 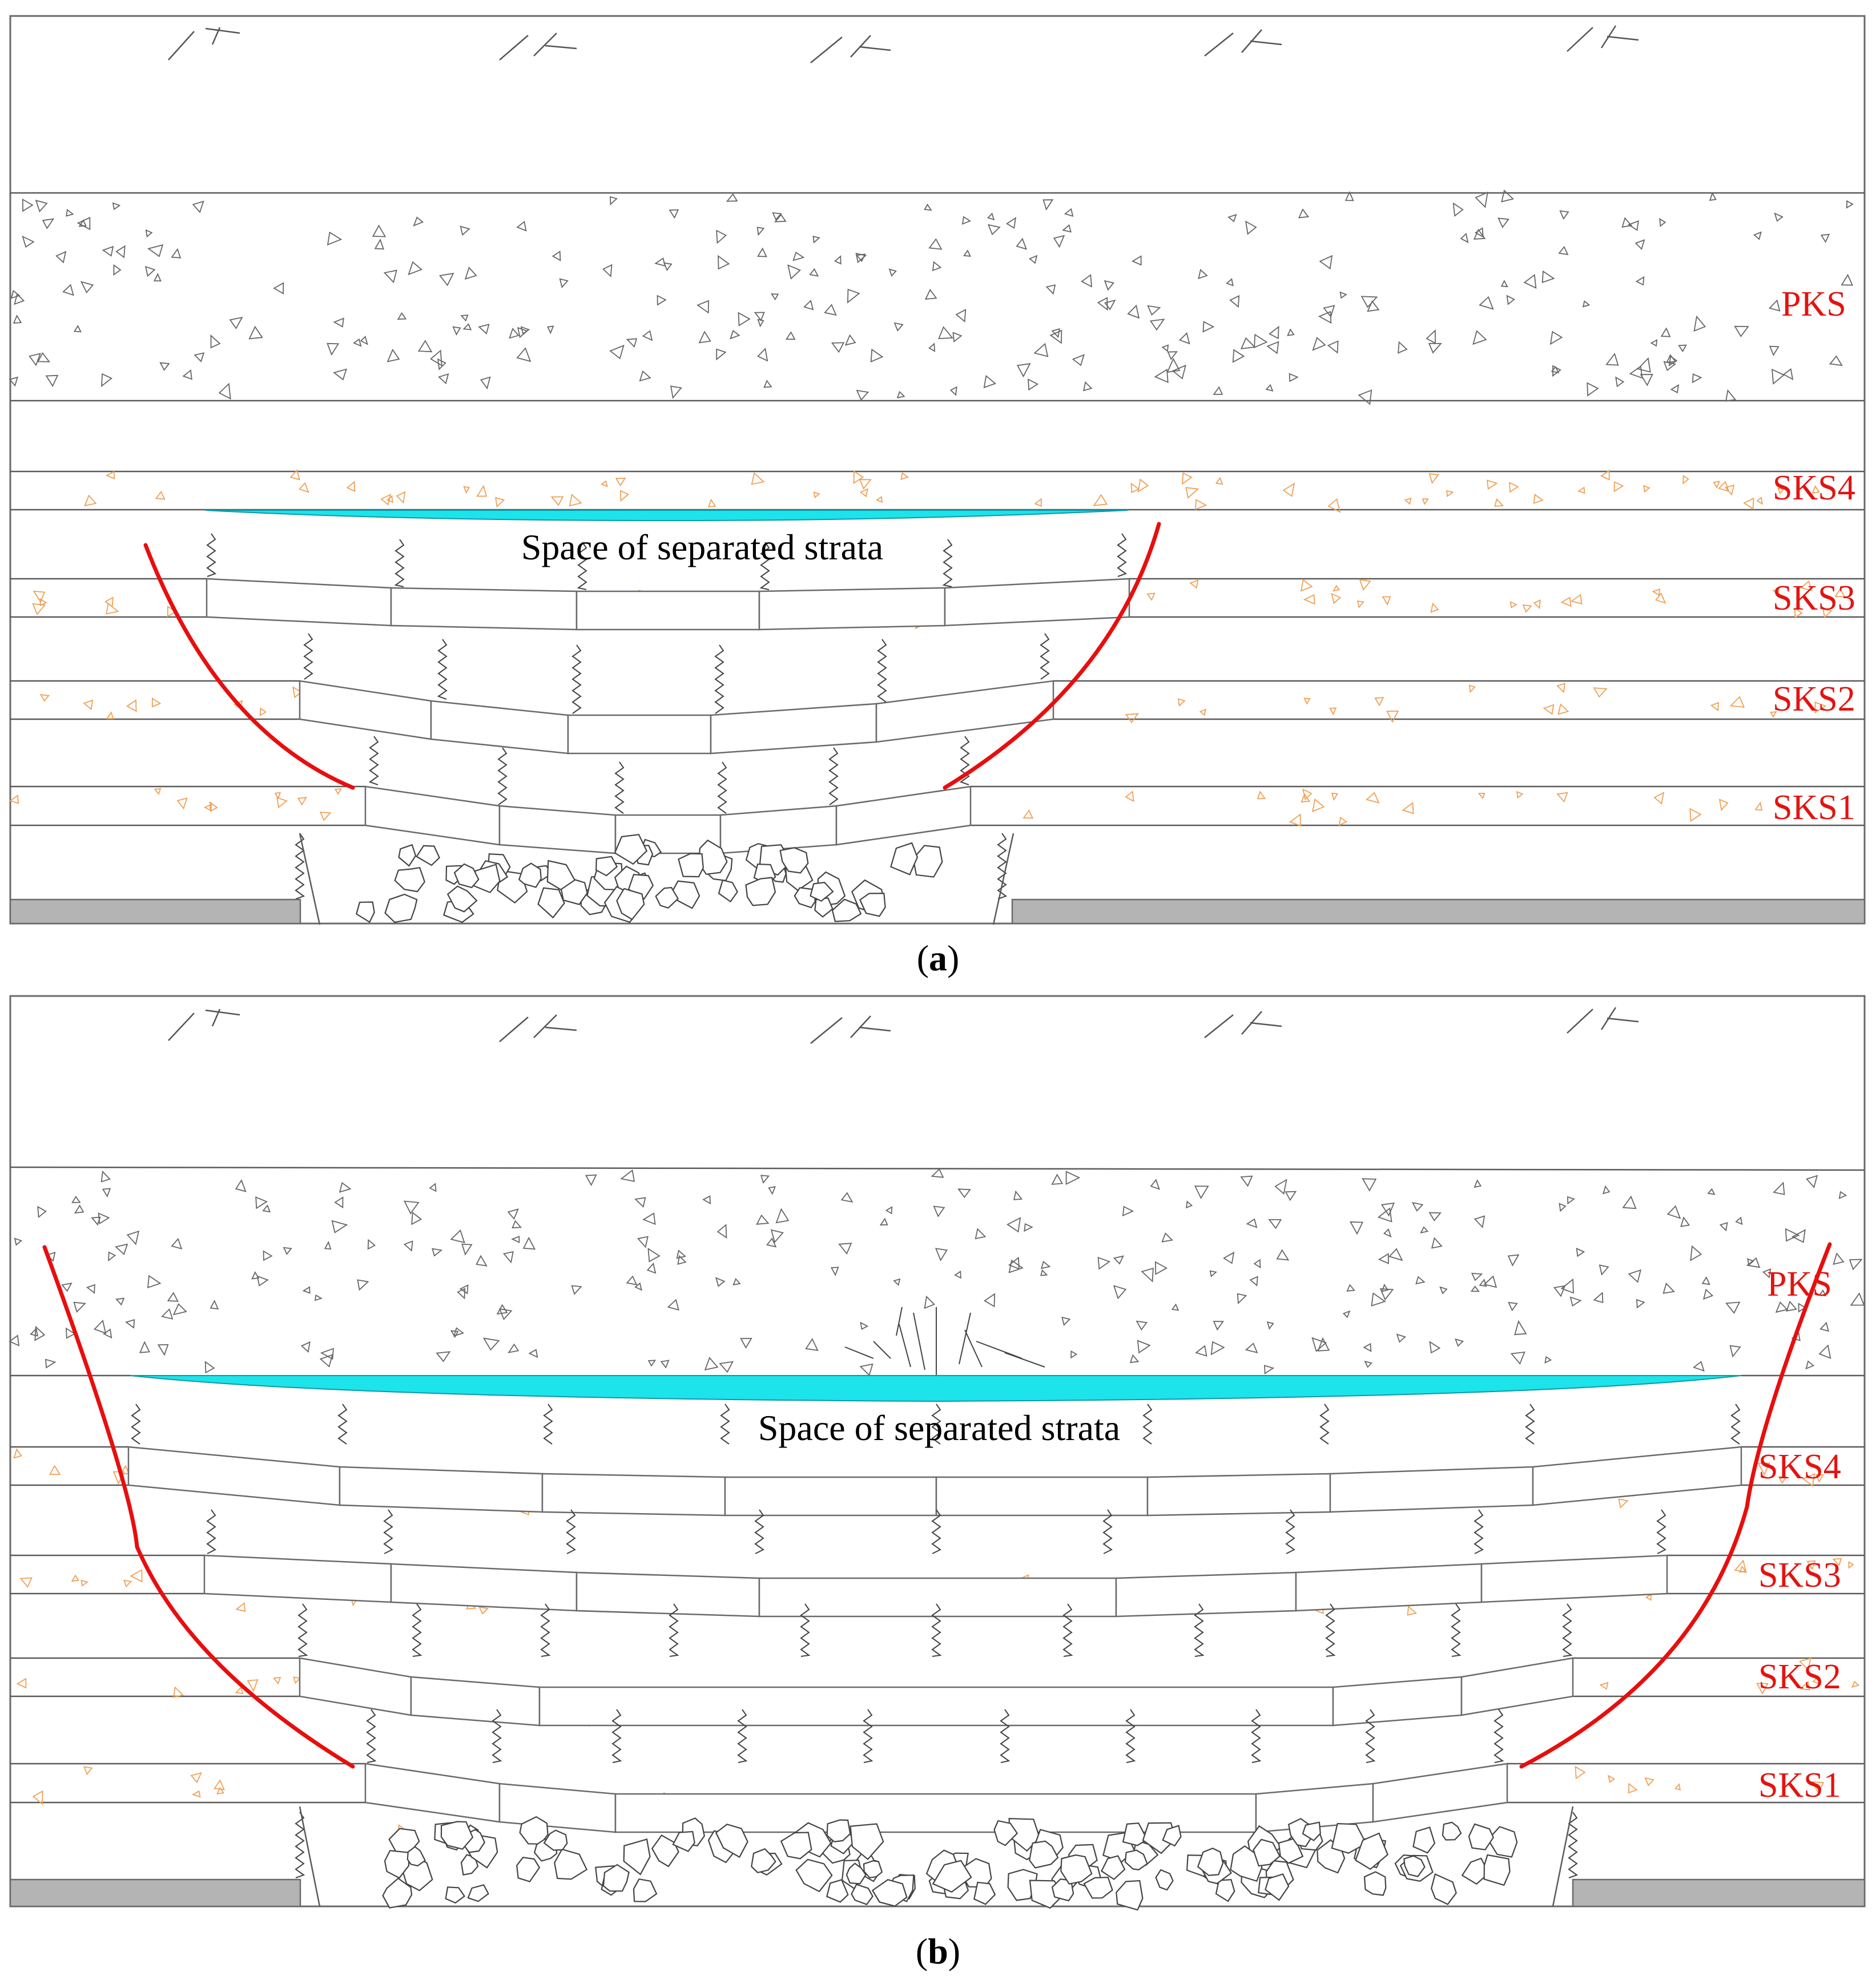 What do you see at coordinates (1799, 1284) in the screenshot?
I see `label-pks: PKS` at bounding box center [1799, 1284].